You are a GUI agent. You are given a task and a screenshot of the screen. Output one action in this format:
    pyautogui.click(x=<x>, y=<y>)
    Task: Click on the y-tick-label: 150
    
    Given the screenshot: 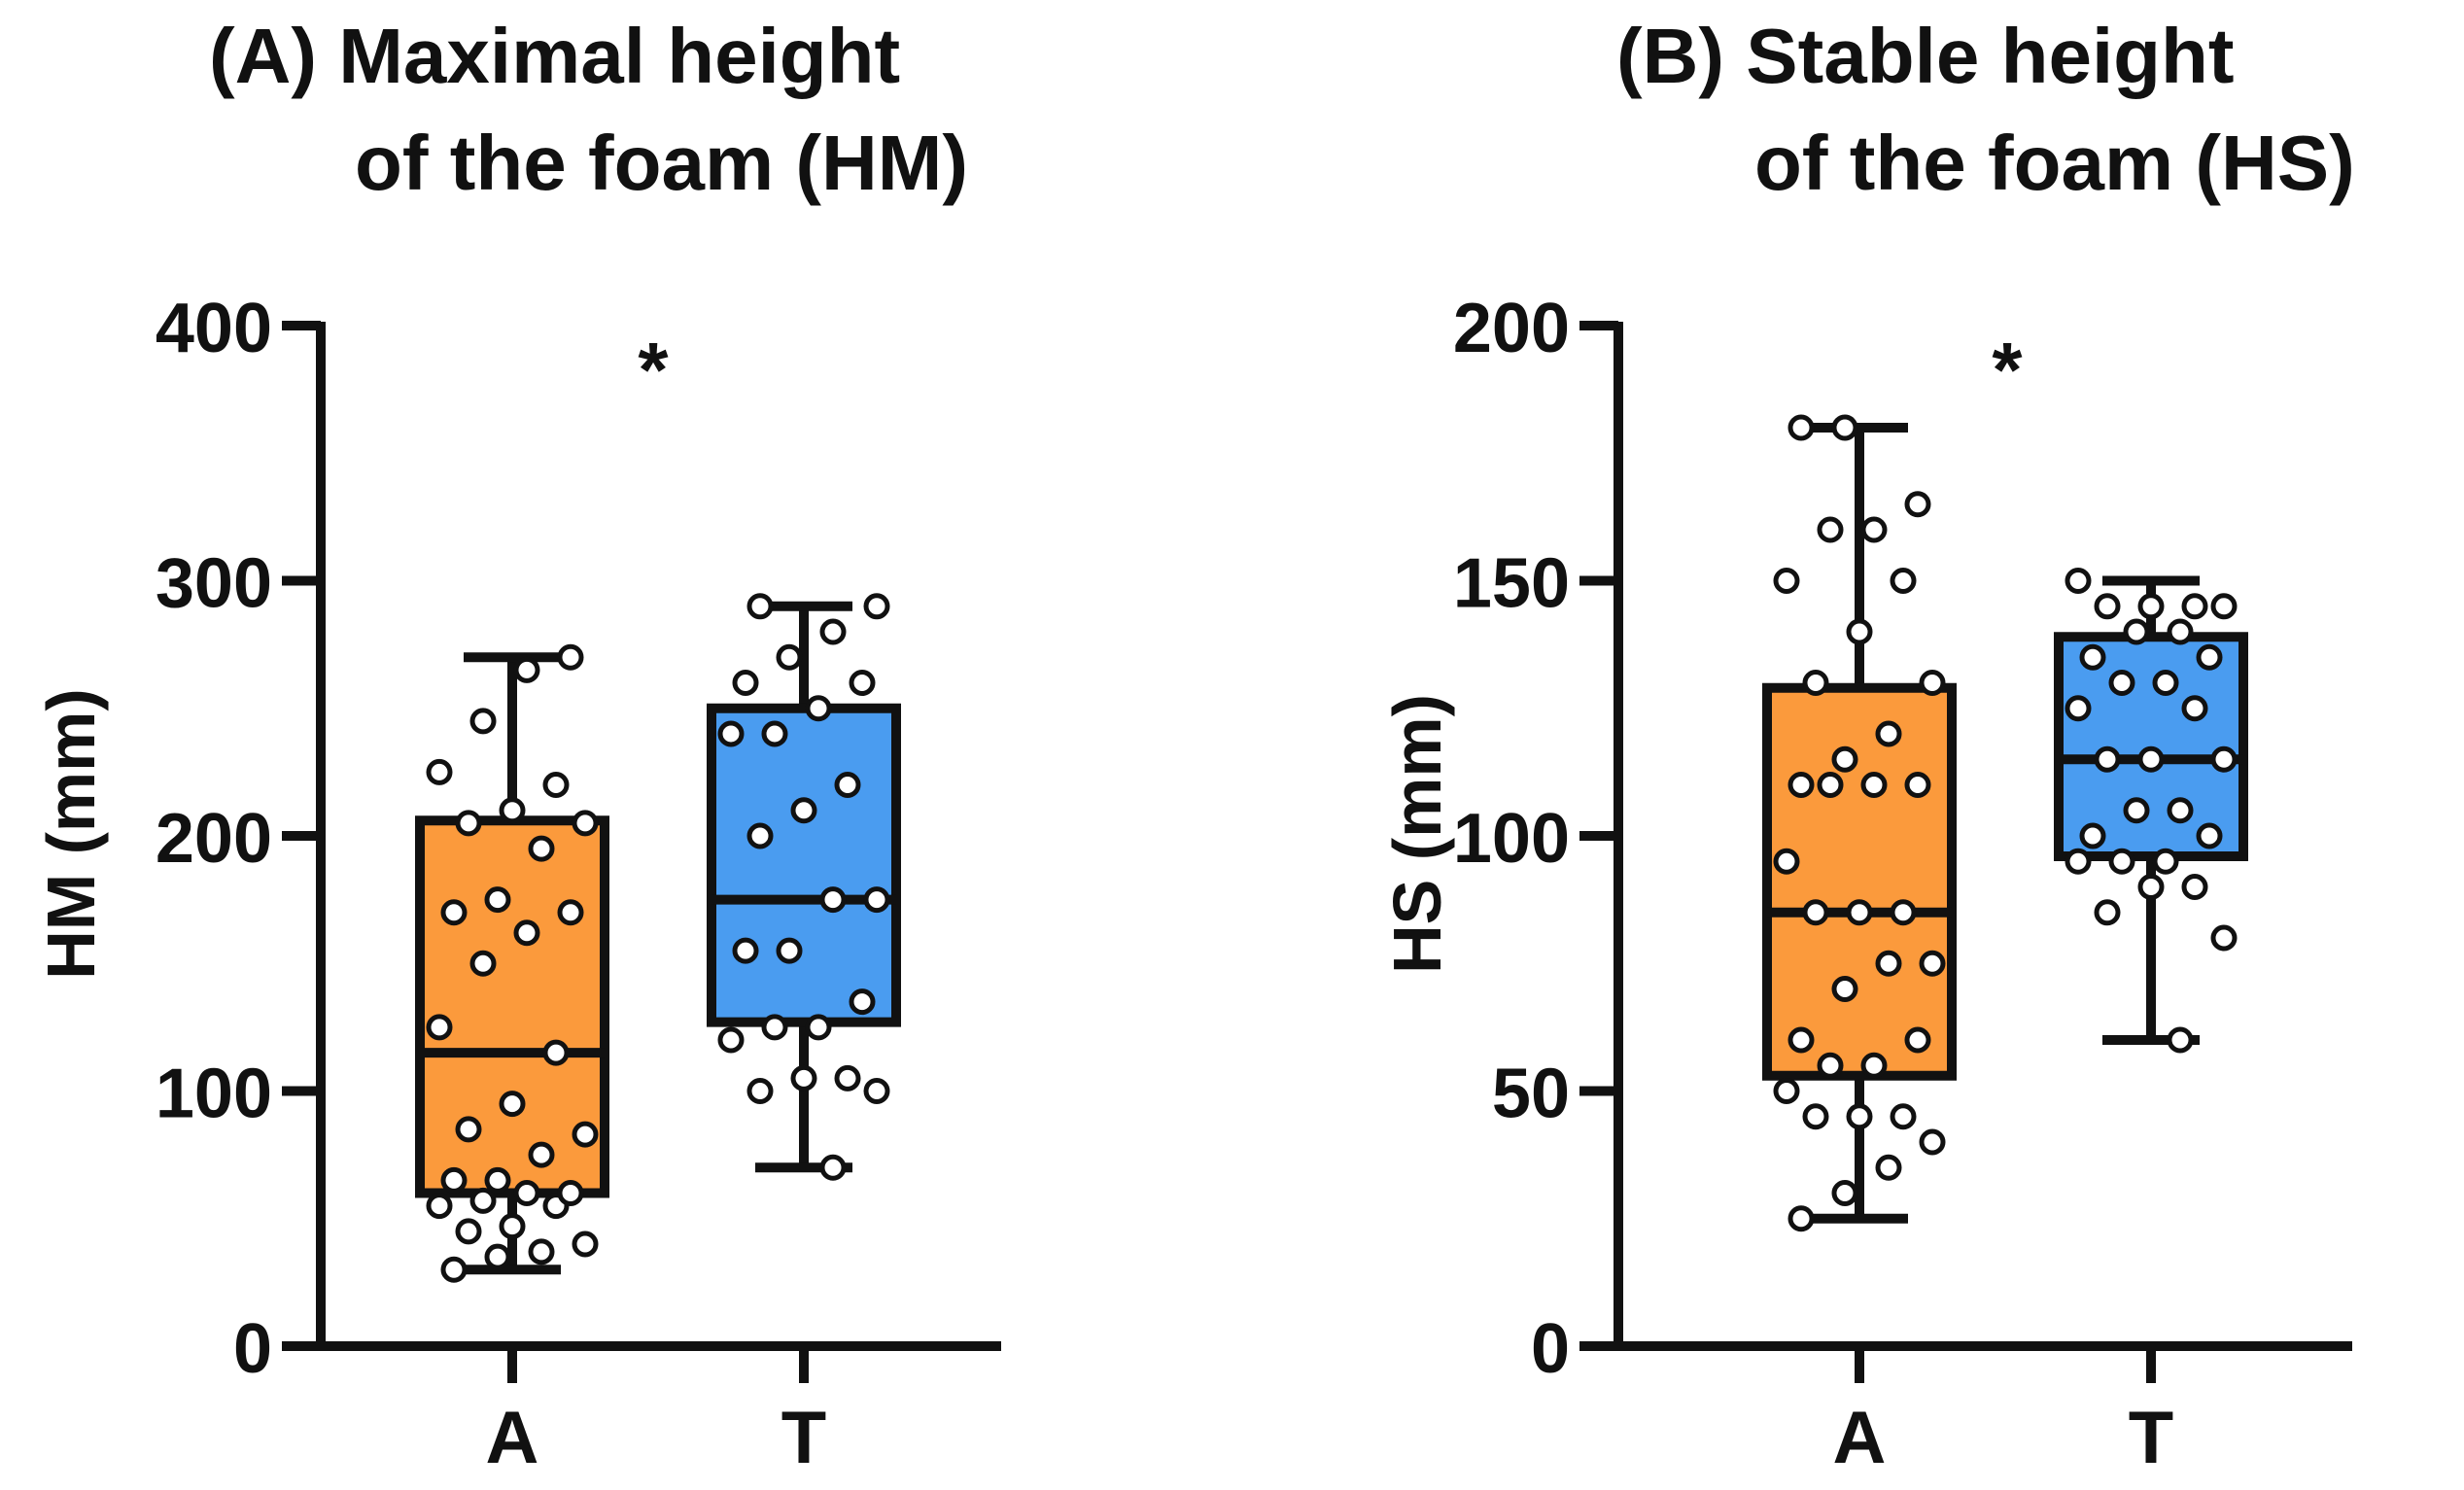 What is the action you would take?
    pyautogui.click(x=1511, y=584)
    